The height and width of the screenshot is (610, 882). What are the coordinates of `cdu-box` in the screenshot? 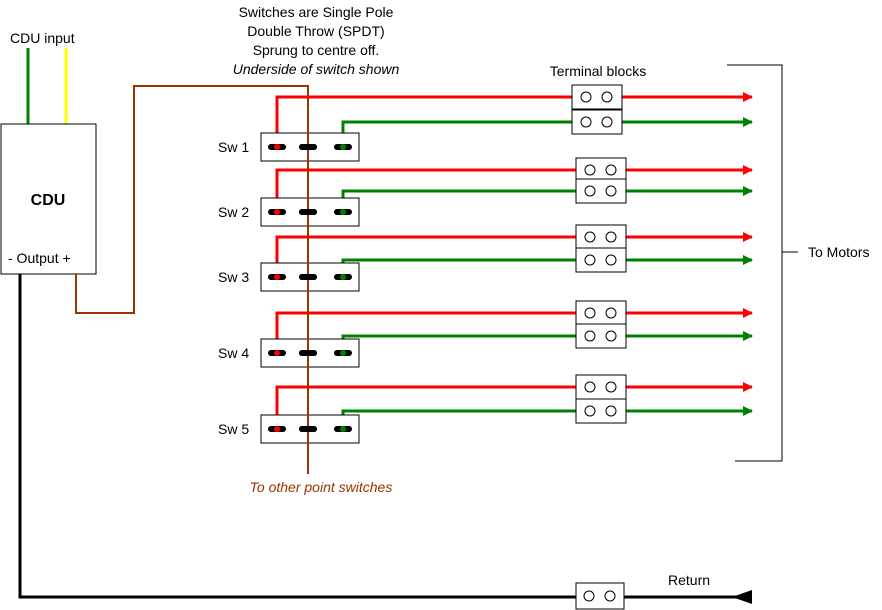 It's located at (48, 199).